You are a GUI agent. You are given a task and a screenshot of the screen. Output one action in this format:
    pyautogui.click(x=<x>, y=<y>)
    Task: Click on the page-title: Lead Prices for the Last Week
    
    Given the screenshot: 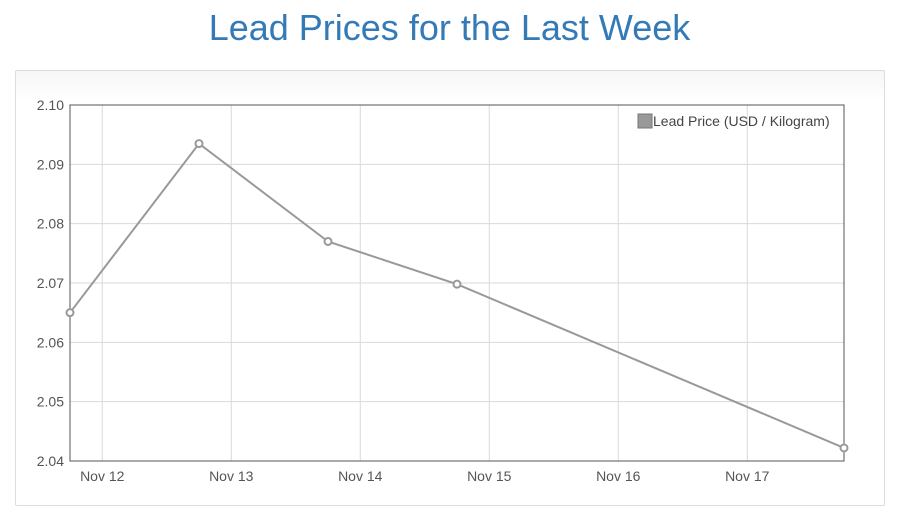 What is the action you would take?
    pyautogui.click(x=449, y=27)
    